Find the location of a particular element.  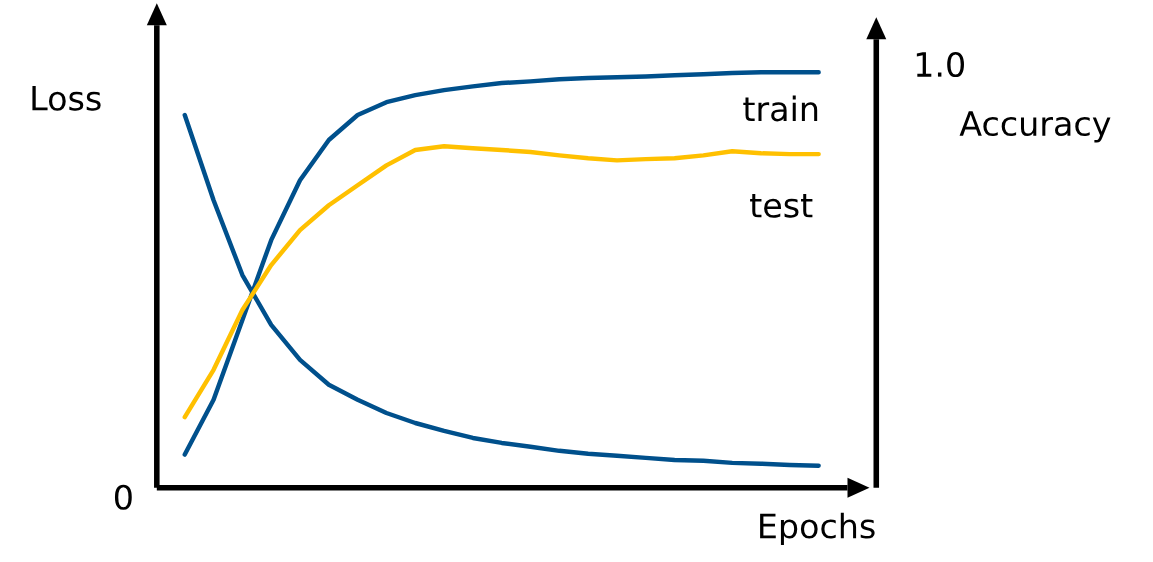

x-axis-title: Epochs is located at coordinates (817, 529).